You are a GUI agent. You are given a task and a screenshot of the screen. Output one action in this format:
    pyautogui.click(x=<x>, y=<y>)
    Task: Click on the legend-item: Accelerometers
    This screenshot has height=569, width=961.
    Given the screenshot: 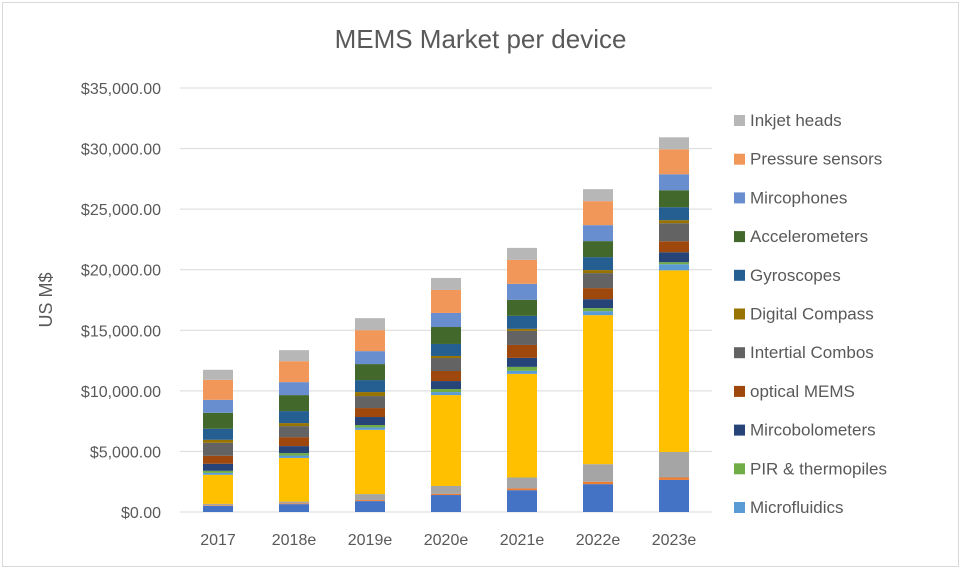 What is the action you would take?
    pyautogui.click(x=801, y=236)
    